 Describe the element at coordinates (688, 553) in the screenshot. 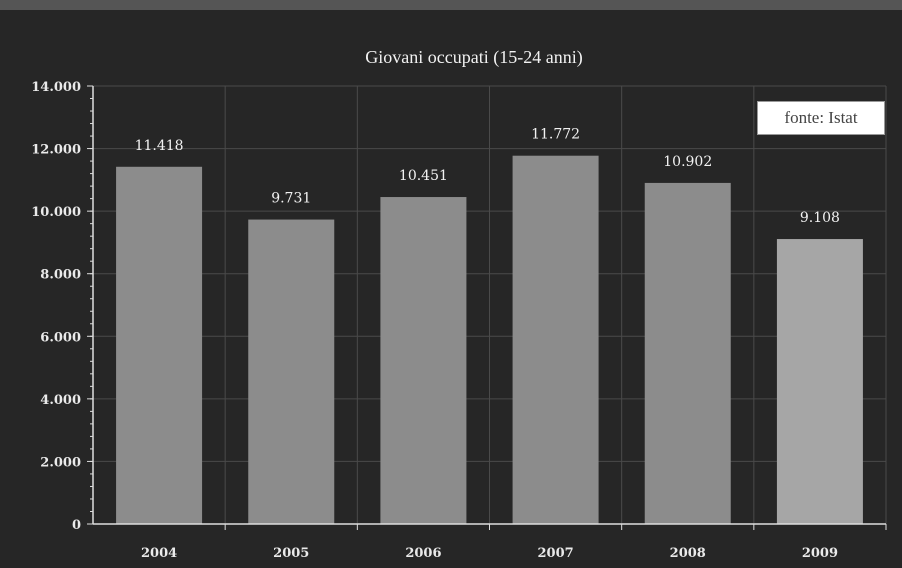

I see `x-tick-label: 2008` at that location.